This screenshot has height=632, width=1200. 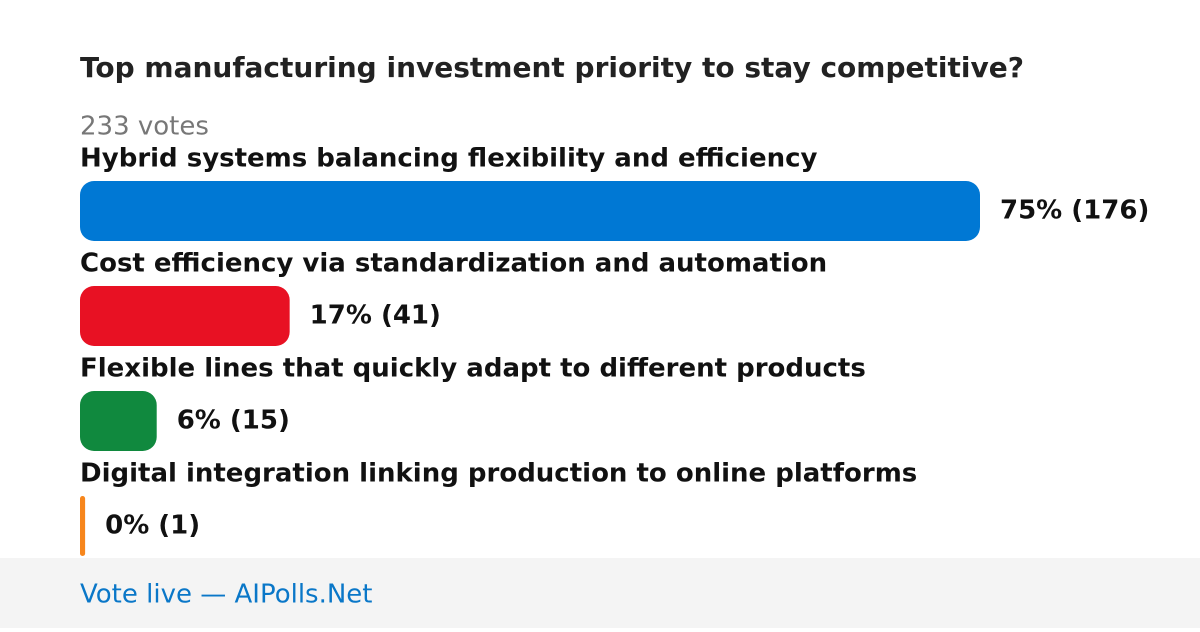 What do you see at coordinates (226, 595) in the screenshot?
I see `footer-link: Vote live — AIPolls.Net` at bounding box center [226, 595].